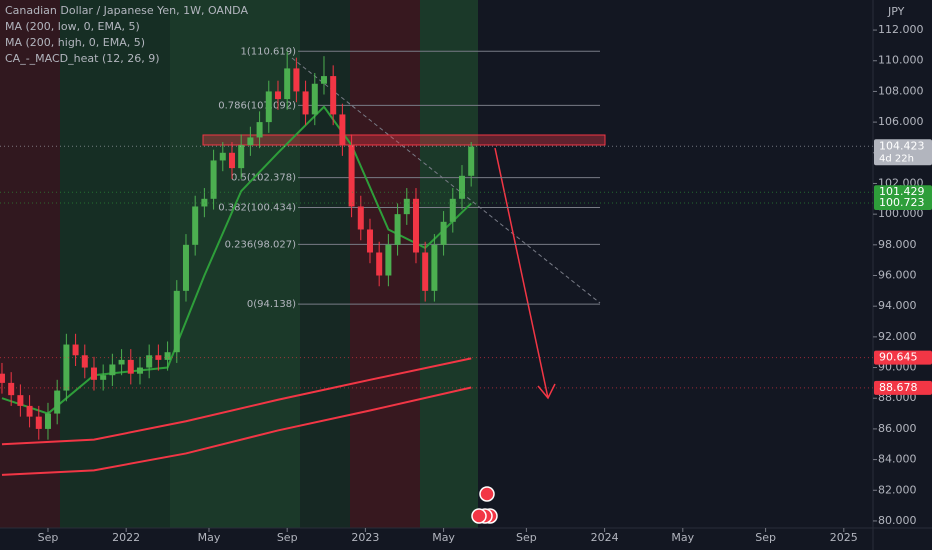 The image size is (932, 550). What do you see at coordinates (82, 58) in the screenshot?
I see `legend-entry: CA_-_MACD_heat (12, 26, 9)` at bounding box center [82, 58].